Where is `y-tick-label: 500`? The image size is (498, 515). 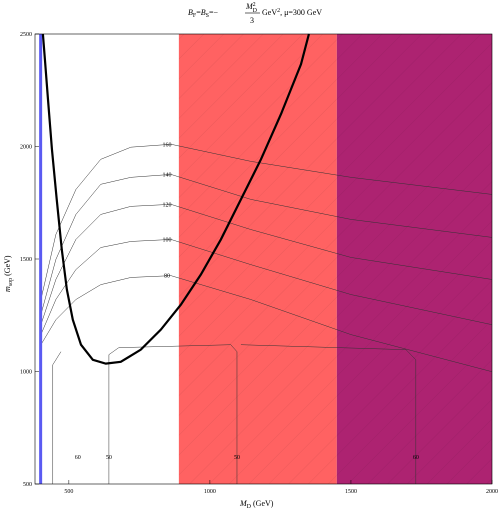 y-tick-label: 500 is located at coordinates (27, 485).